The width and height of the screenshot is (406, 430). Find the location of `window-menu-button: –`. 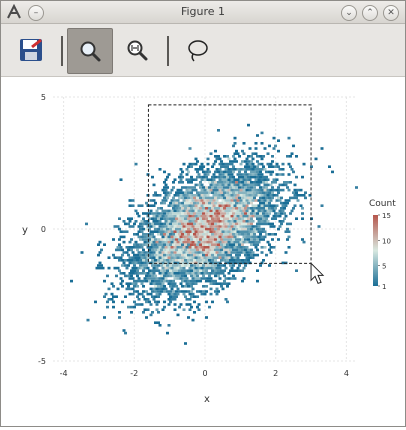

window-menu-button: – is located at coordinates (36, 13).